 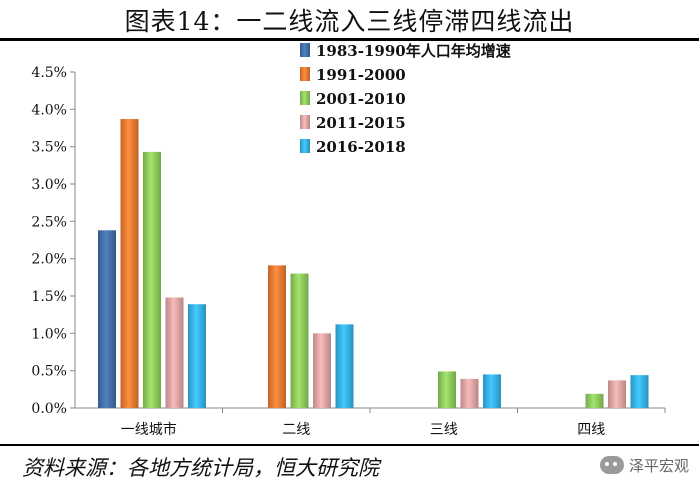 I want to click on watermark-text: 泽平宏观, so click(x=658, y=465).